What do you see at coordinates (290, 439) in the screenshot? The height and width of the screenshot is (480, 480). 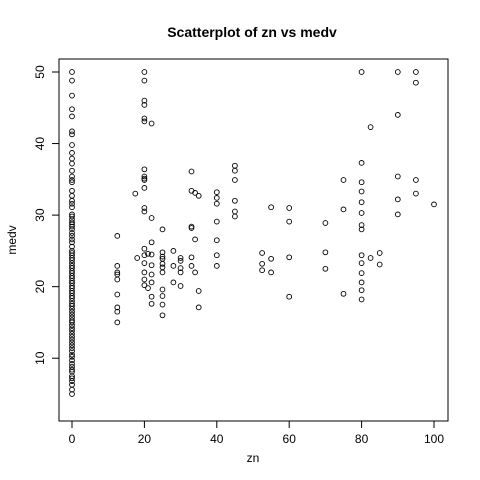 I see `x-tick-label: 60` at bounding box center [290, 439].